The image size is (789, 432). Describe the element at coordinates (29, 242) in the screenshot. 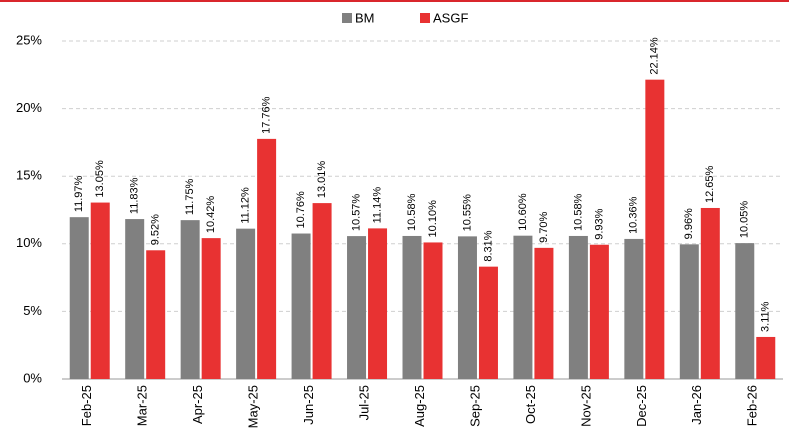

I see `y-tick-label: 10%` at that location.